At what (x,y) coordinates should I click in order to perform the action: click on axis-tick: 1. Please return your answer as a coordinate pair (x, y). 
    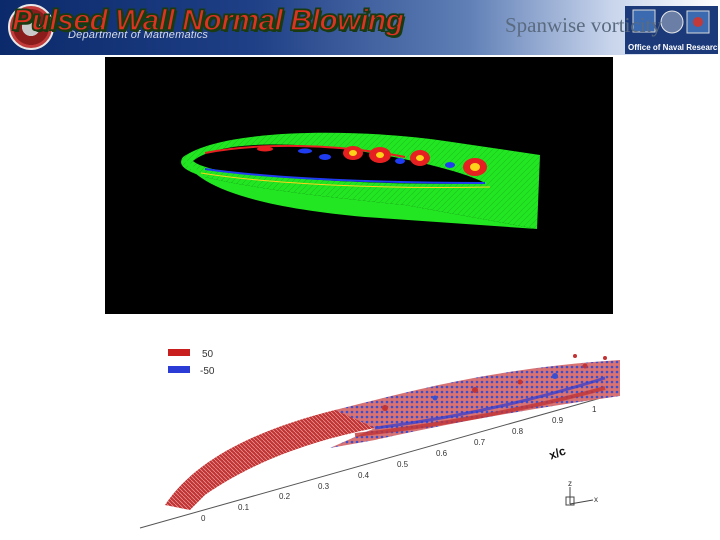
    Looking at the image, I should click on (594, 409).